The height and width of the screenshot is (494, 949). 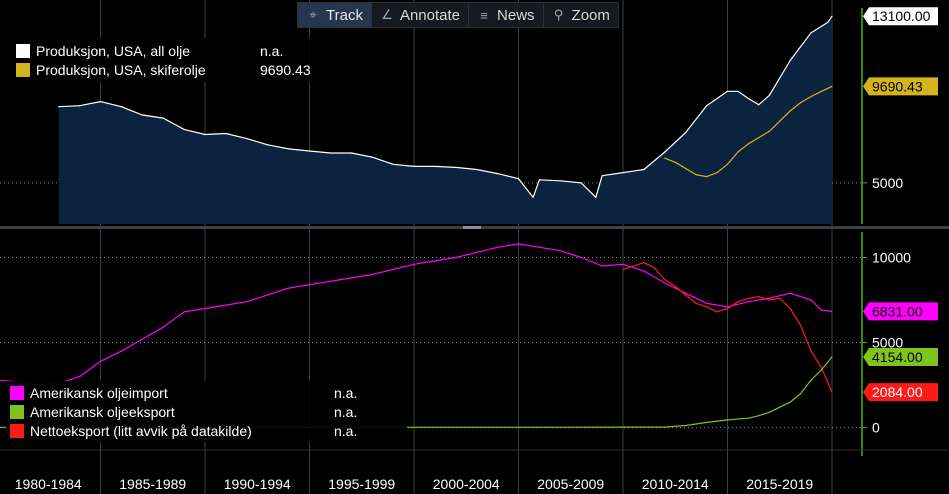 I want to click on news-button: ≡ News, so click(x=506, y=15).